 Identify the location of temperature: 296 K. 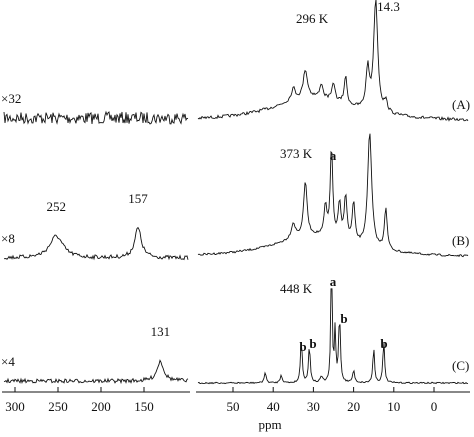
(312, 18).